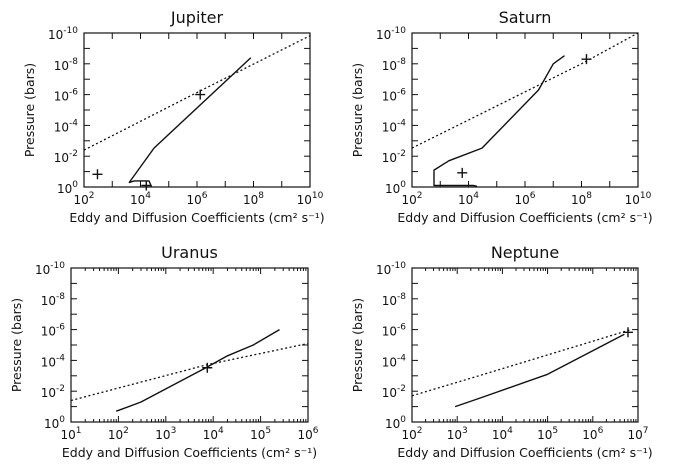 This screenshot has height=475, width=675. What do you see at coordinates (457, 434) in the screenshot?
I see `x-tick-label: 10³` at bounding box center [457, 434].